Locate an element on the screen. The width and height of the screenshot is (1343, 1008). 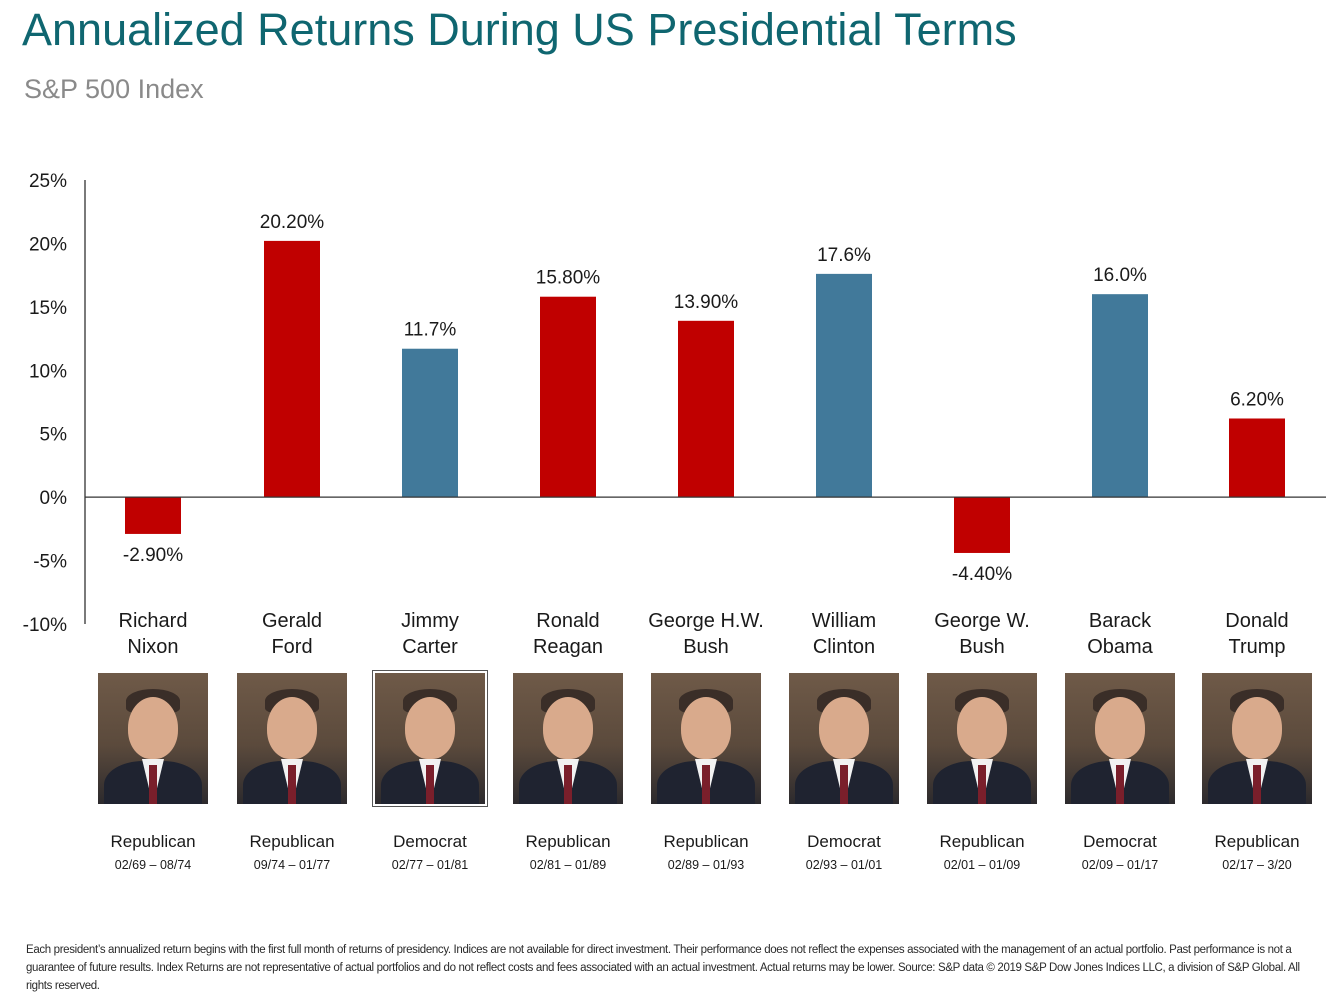
term-dates: 02/81 – 01/89 is located at coordinates (568, 865).